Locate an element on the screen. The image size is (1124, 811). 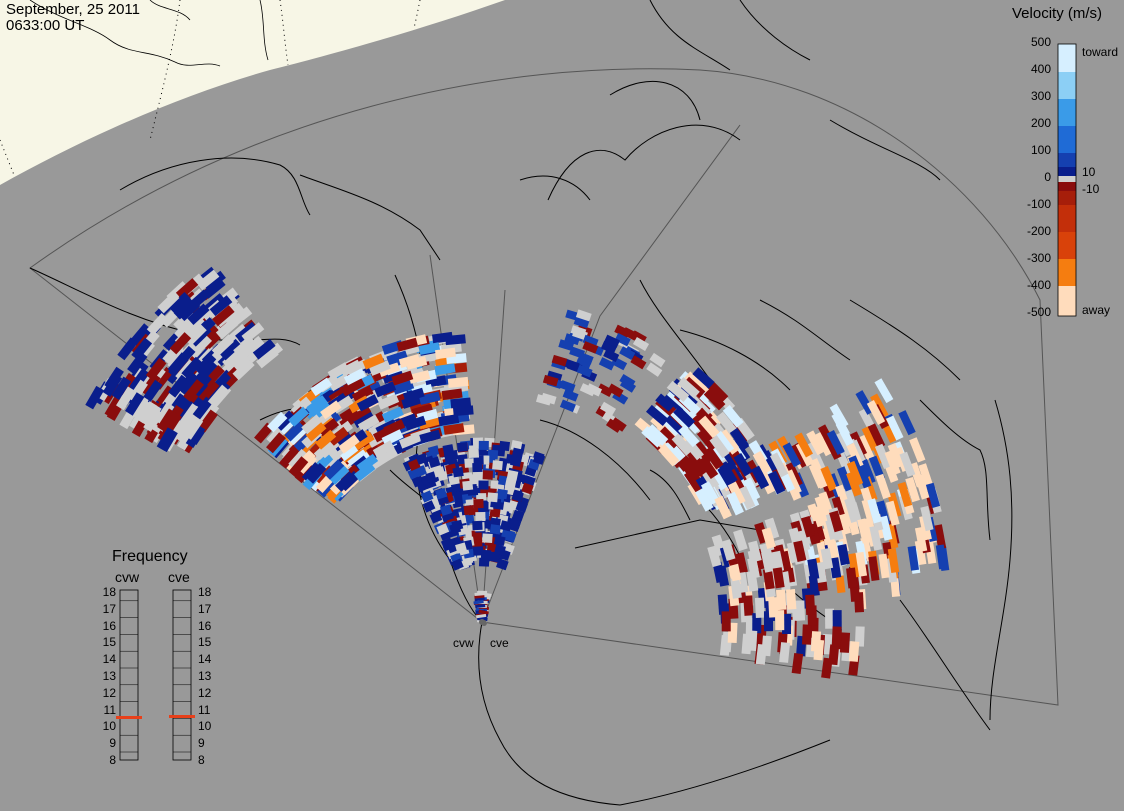
date-label: September, 25 2011 is located at coordinates (73, 9).